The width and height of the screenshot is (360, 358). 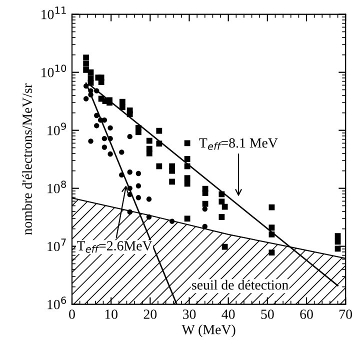 I want to click on y-tick-label: 10$^{10}$, so click(x=54, y=71).